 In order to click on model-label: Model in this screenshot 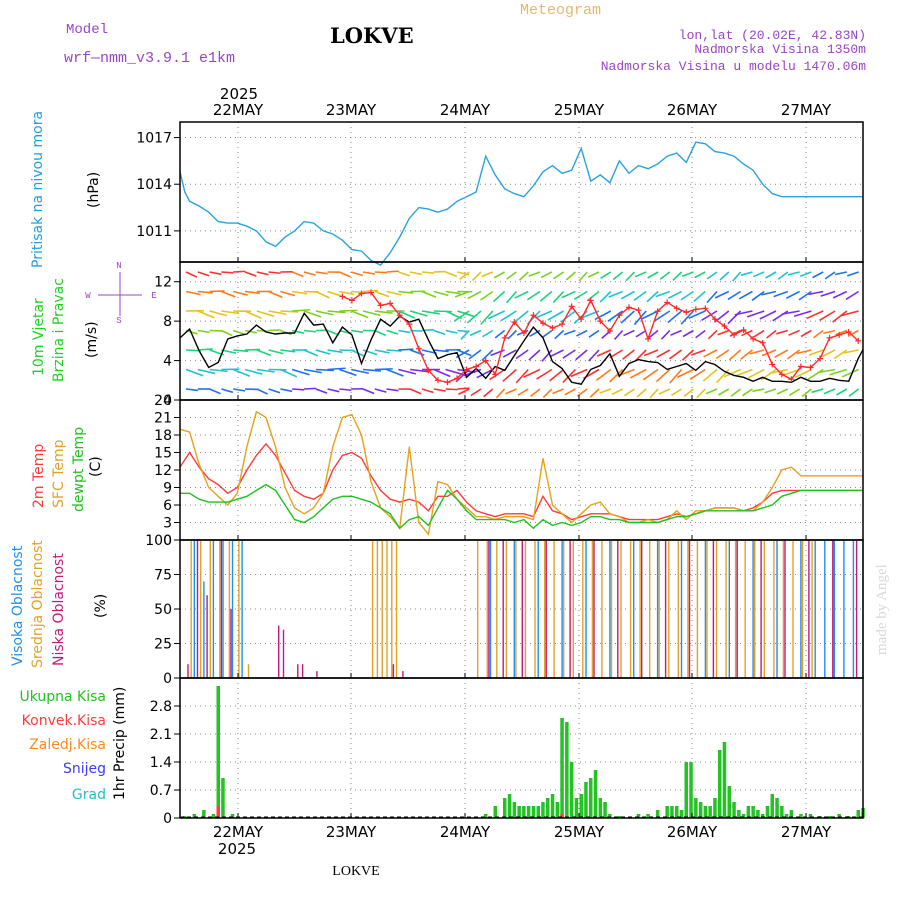, I will do `click(87, 30)`.